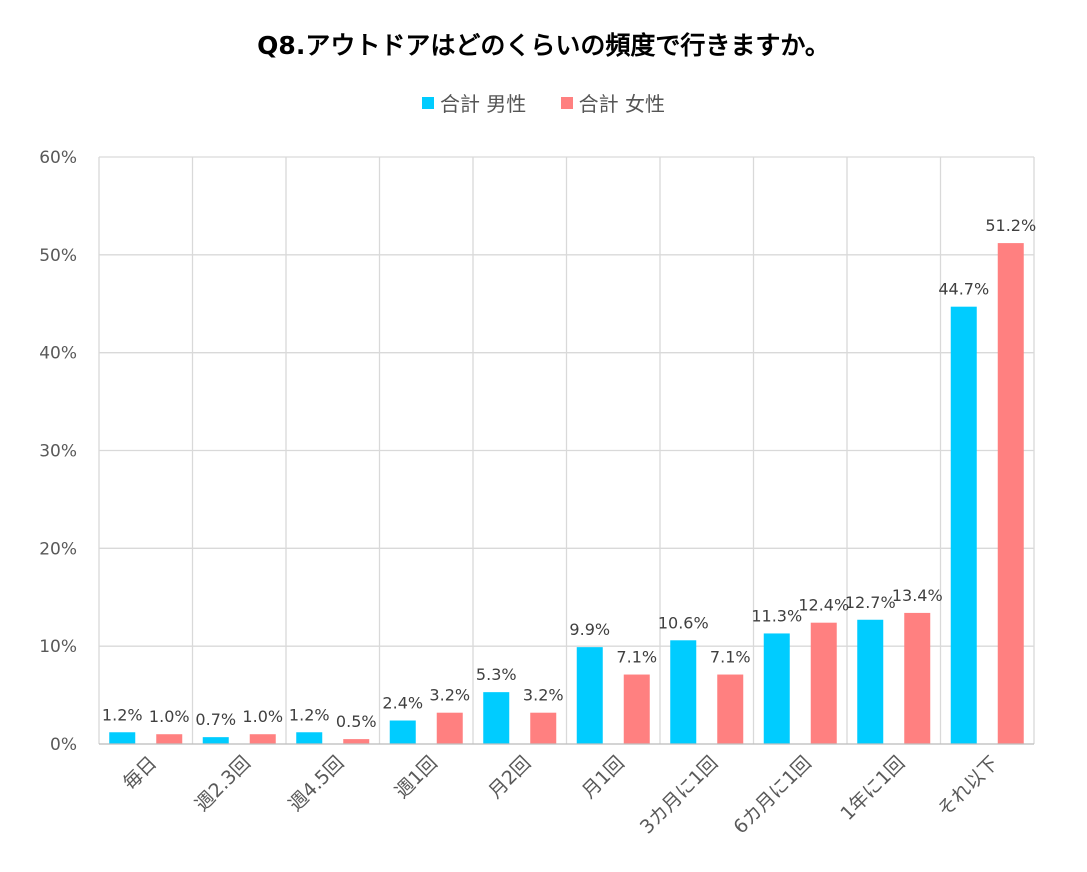  What do you see at coordinates (427, 103) in the screenshot?
I see `legend-swatch-male` at bounding box center [427, 103].